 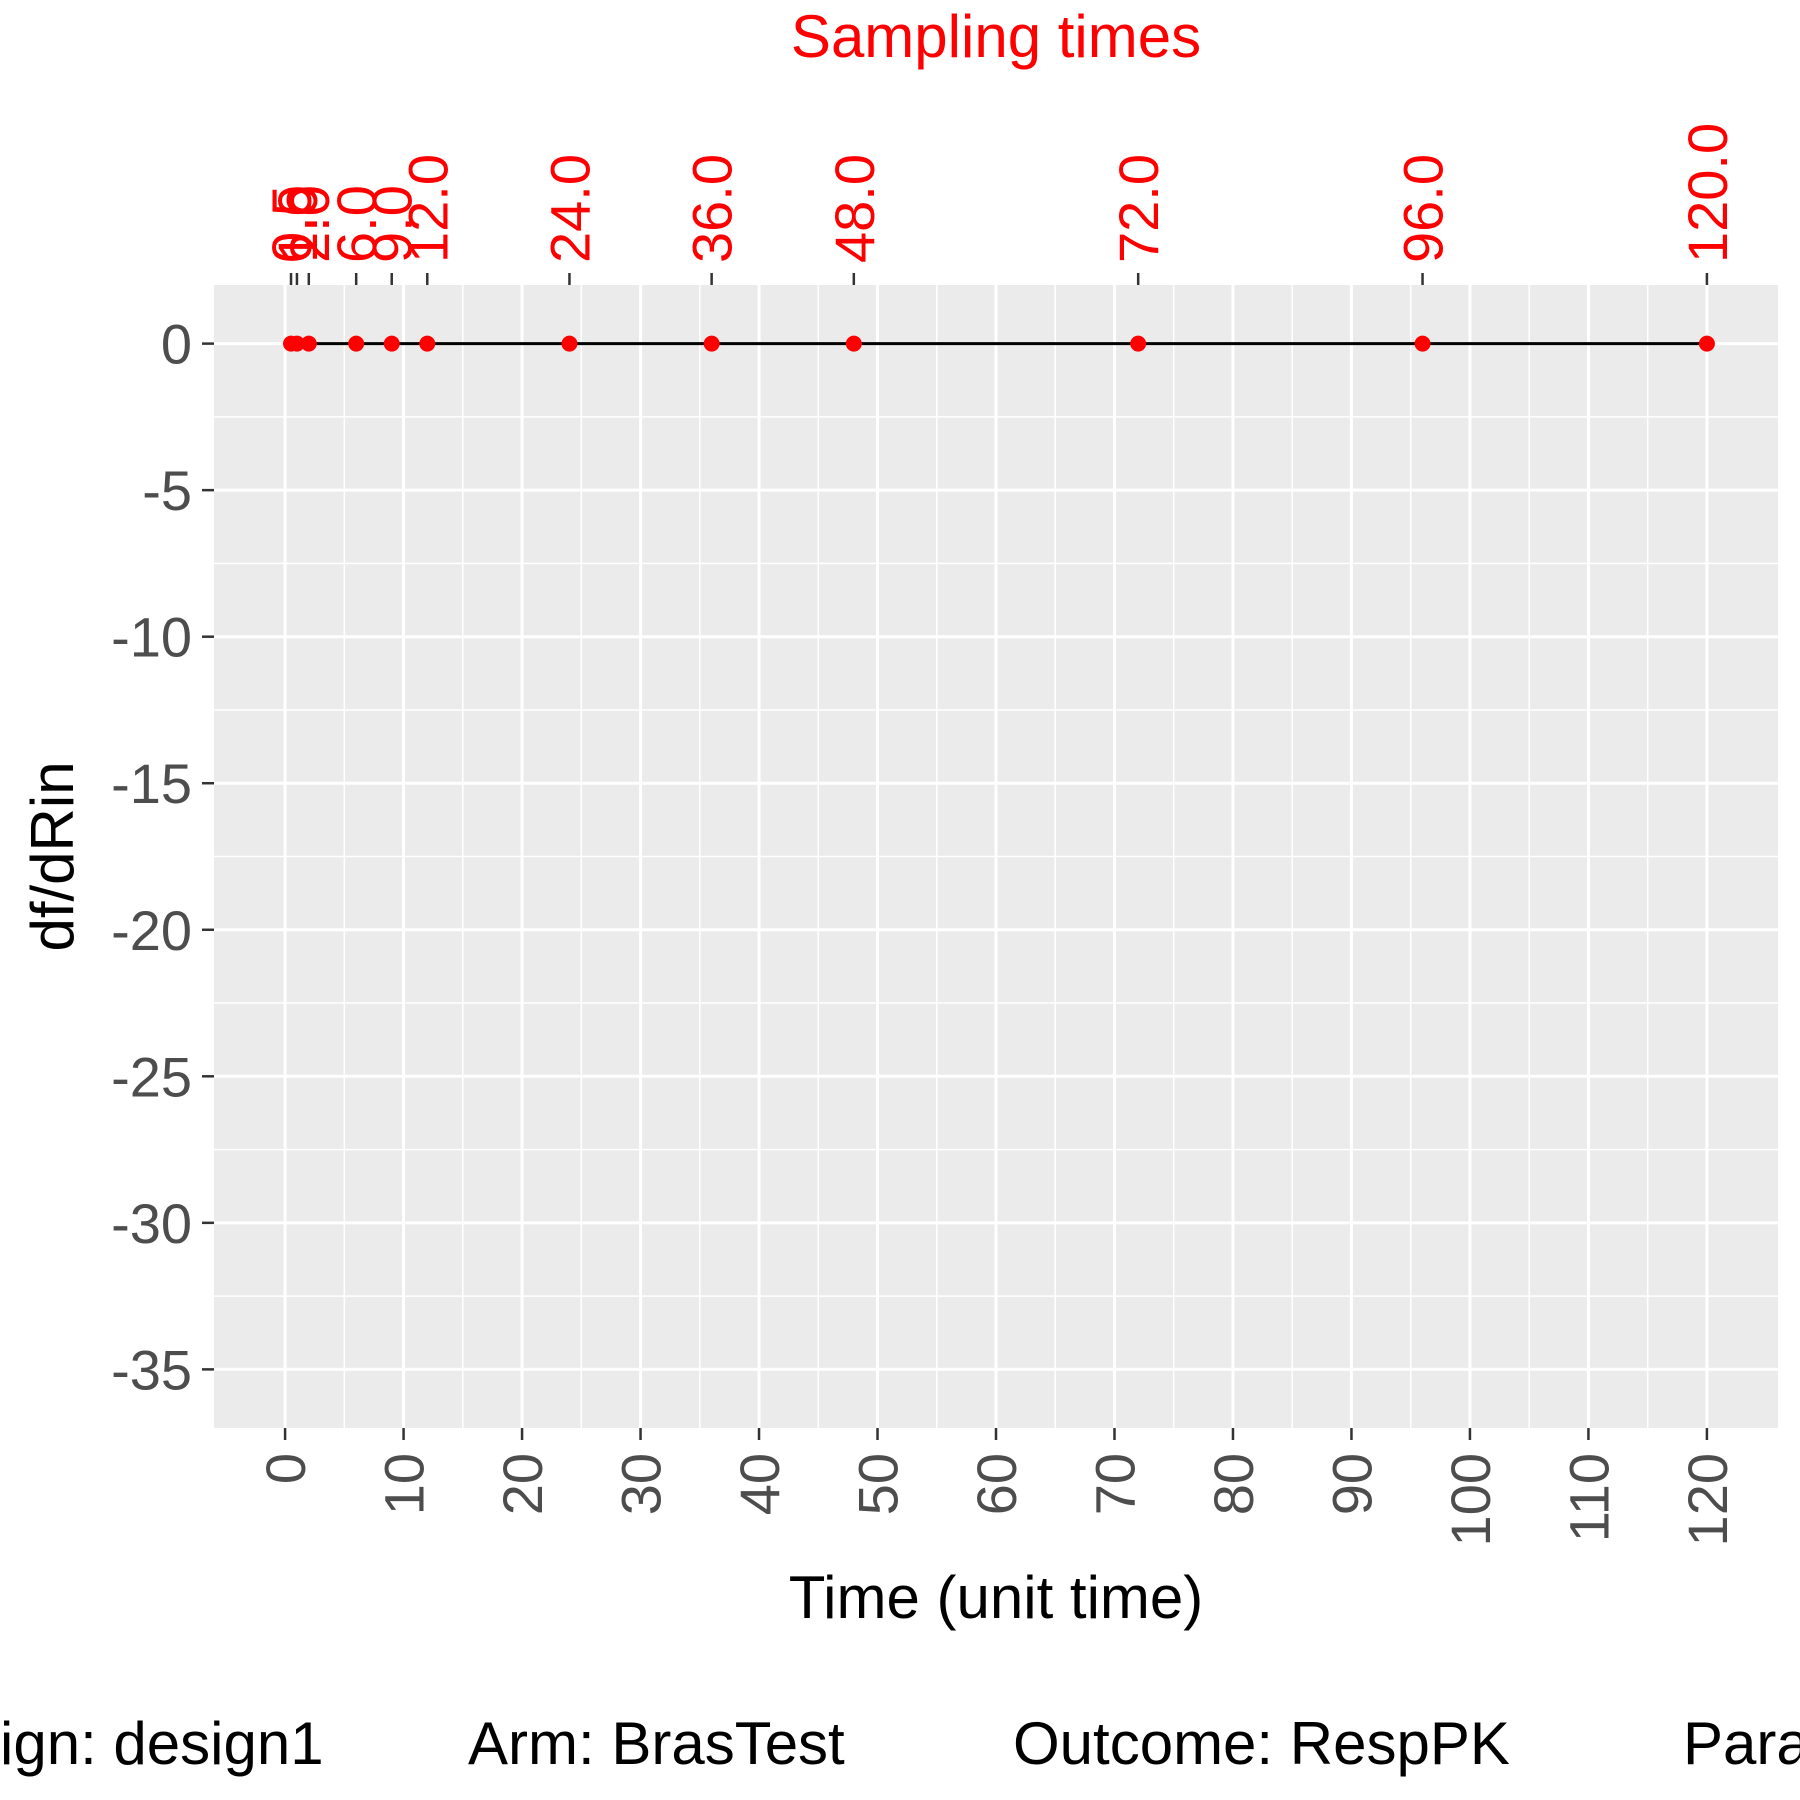 I want to click on x-tick-label: 0, so click(x=285, y=1468).